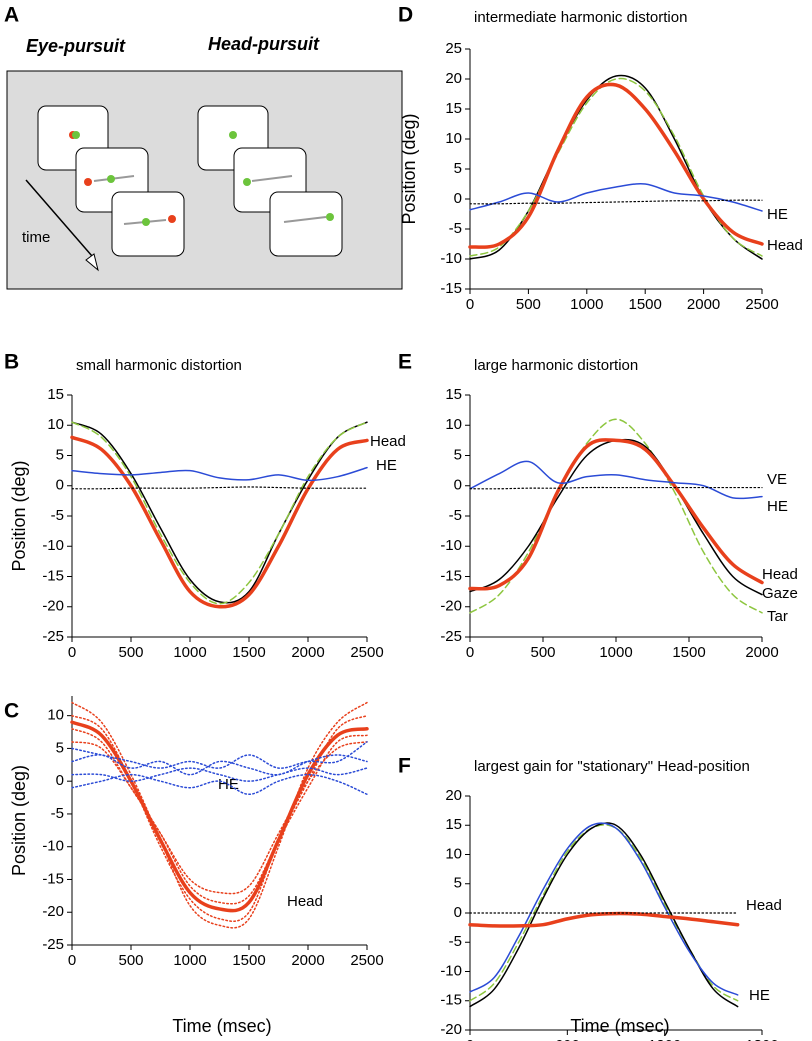  I want to click on panel-label: B, so click(11, 362).